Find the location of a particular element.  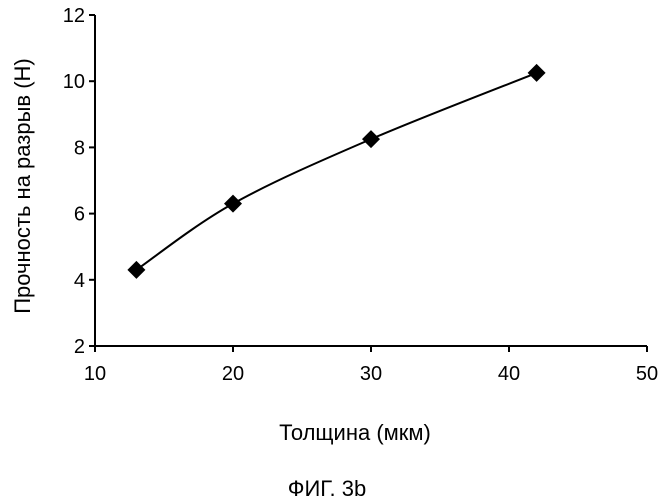

y-tick-label: 10 is located at coordinates (74, 82).